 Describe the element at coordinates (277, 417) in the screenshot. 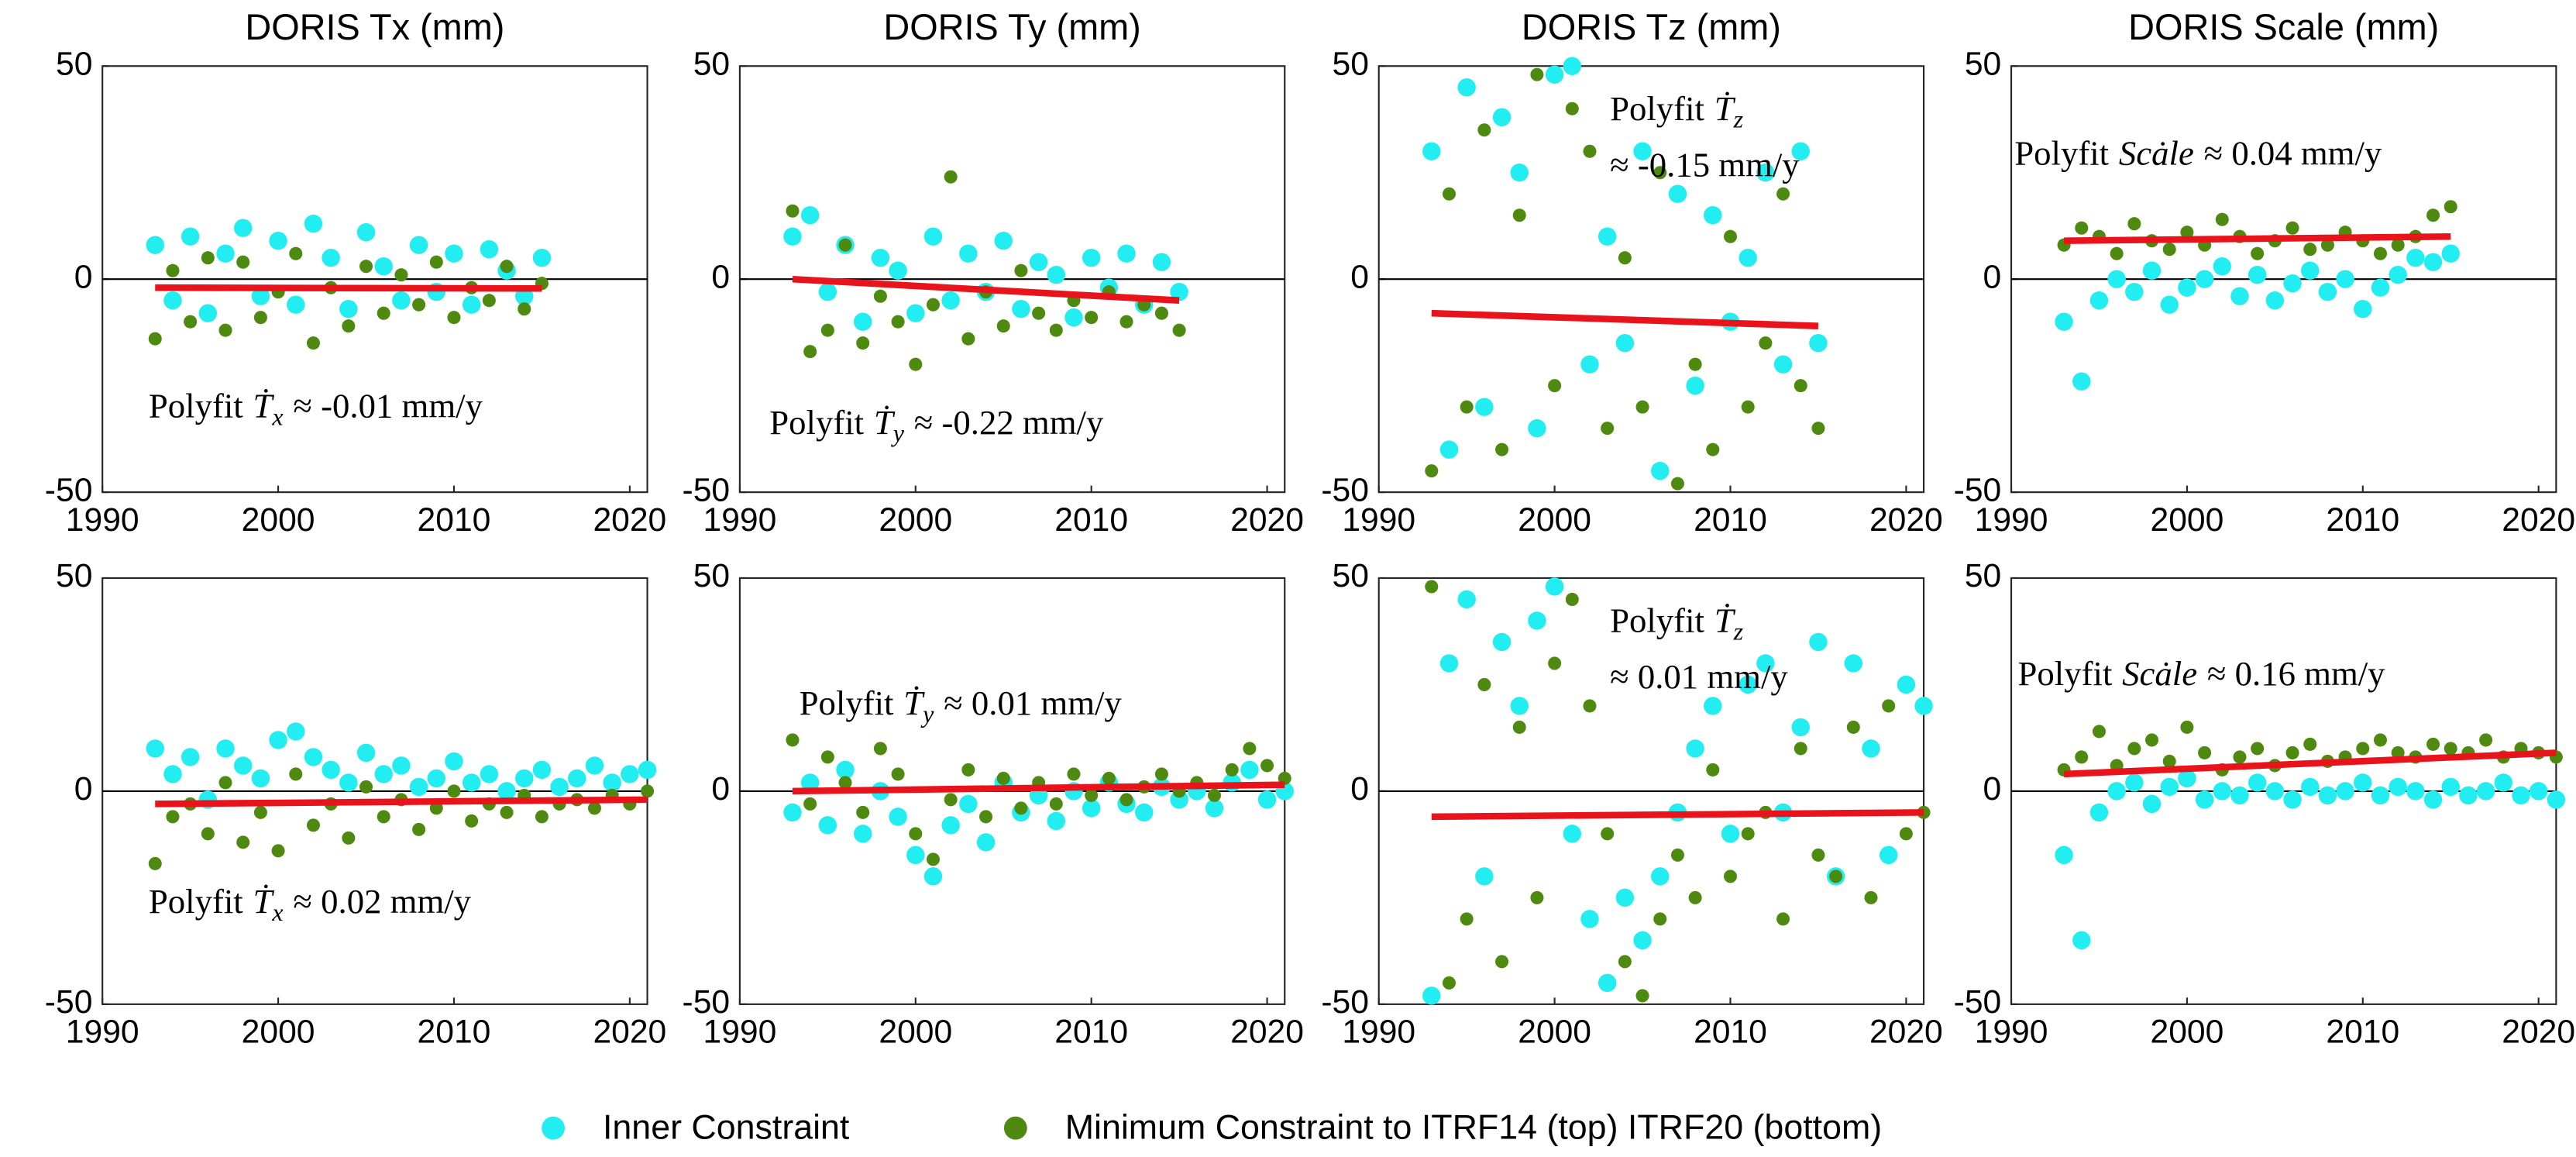

I see `annotation-sub: x` at that location.